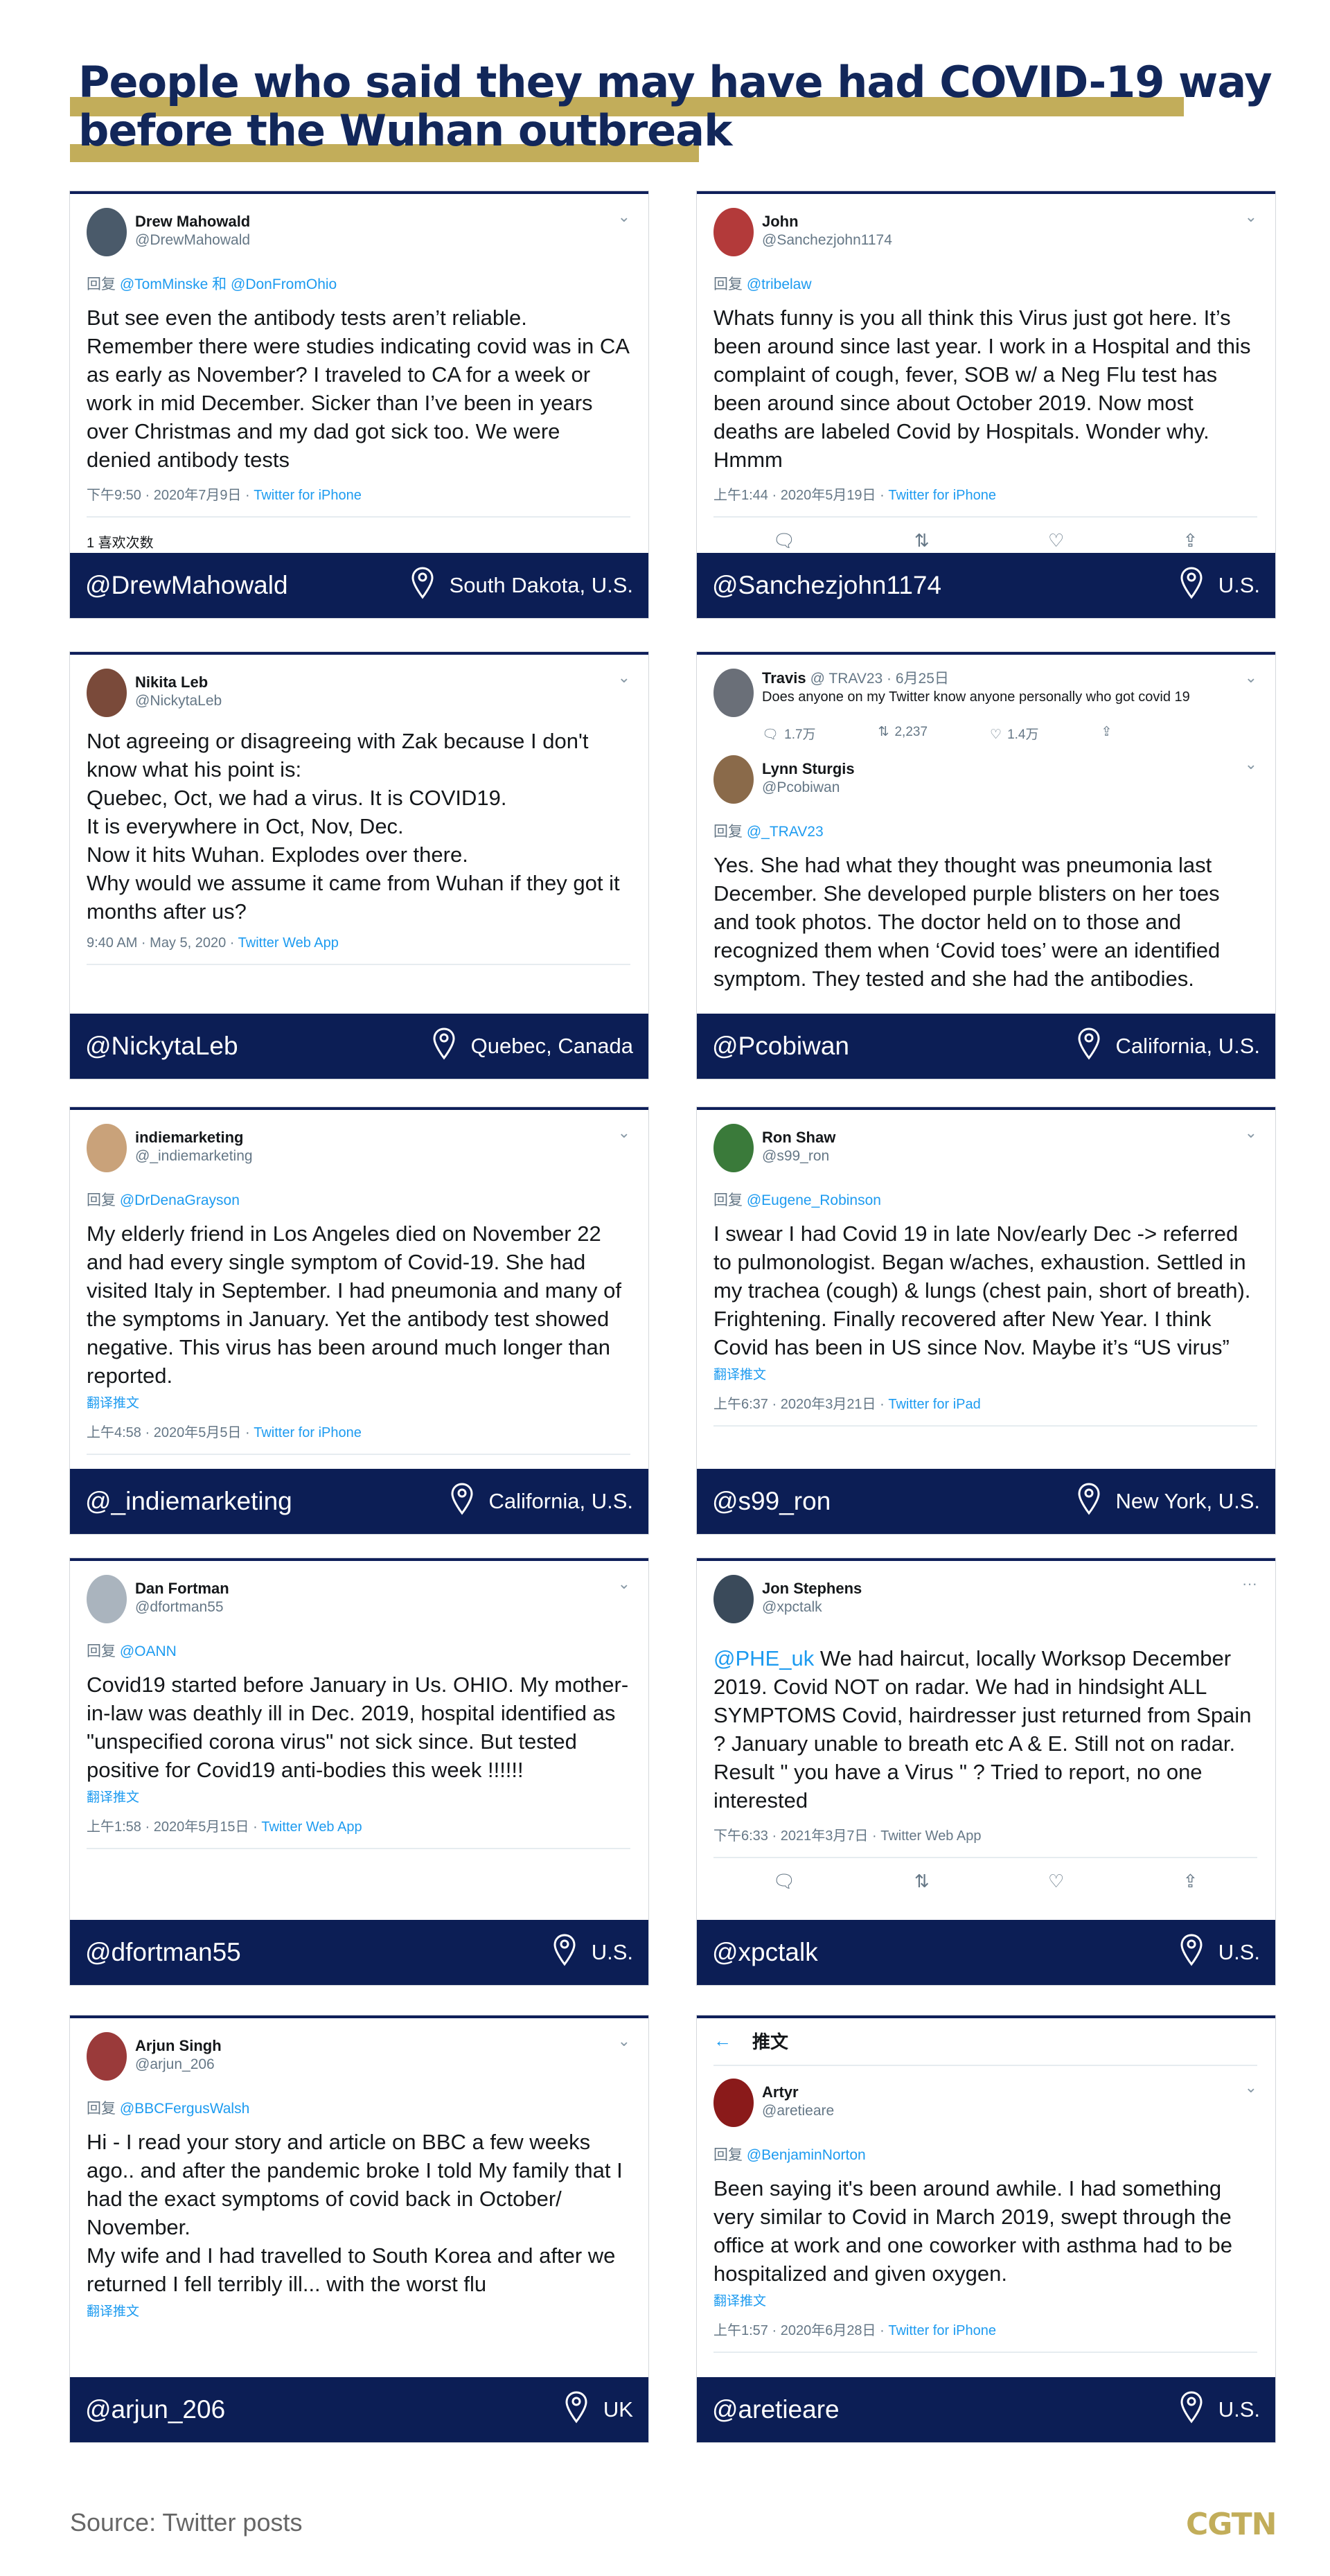 Image resolution: width=1330 pixels, height=2576 pixels. What do you see at coordinates (179, 1200) in the screenshot?
I see `reply-to-link: @DrDenaGrayson` at bounding box center [179, 1200].